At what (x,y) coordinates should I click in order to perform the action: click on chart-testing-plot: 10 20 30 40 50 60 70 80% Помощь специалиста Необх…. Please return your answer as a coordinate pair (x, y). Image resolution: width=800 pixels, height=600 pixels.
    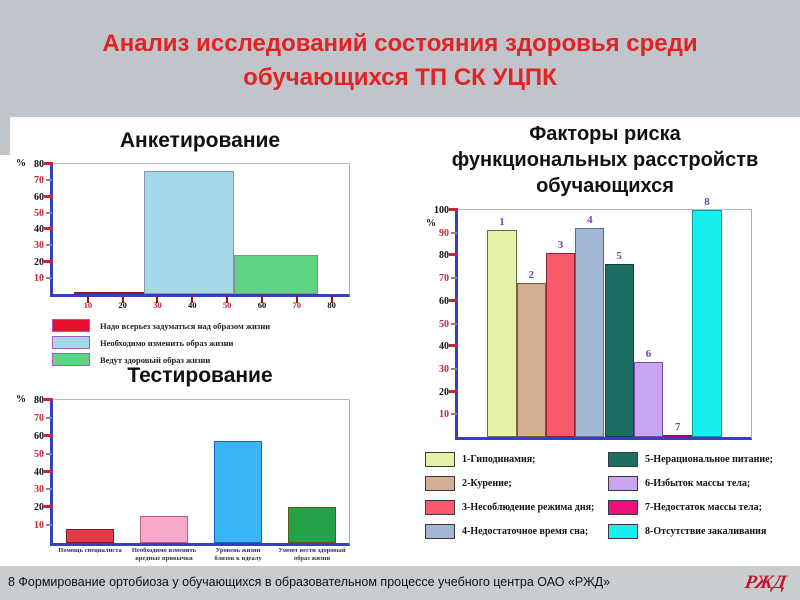
    Looking at the image, I should click on (183, 478).